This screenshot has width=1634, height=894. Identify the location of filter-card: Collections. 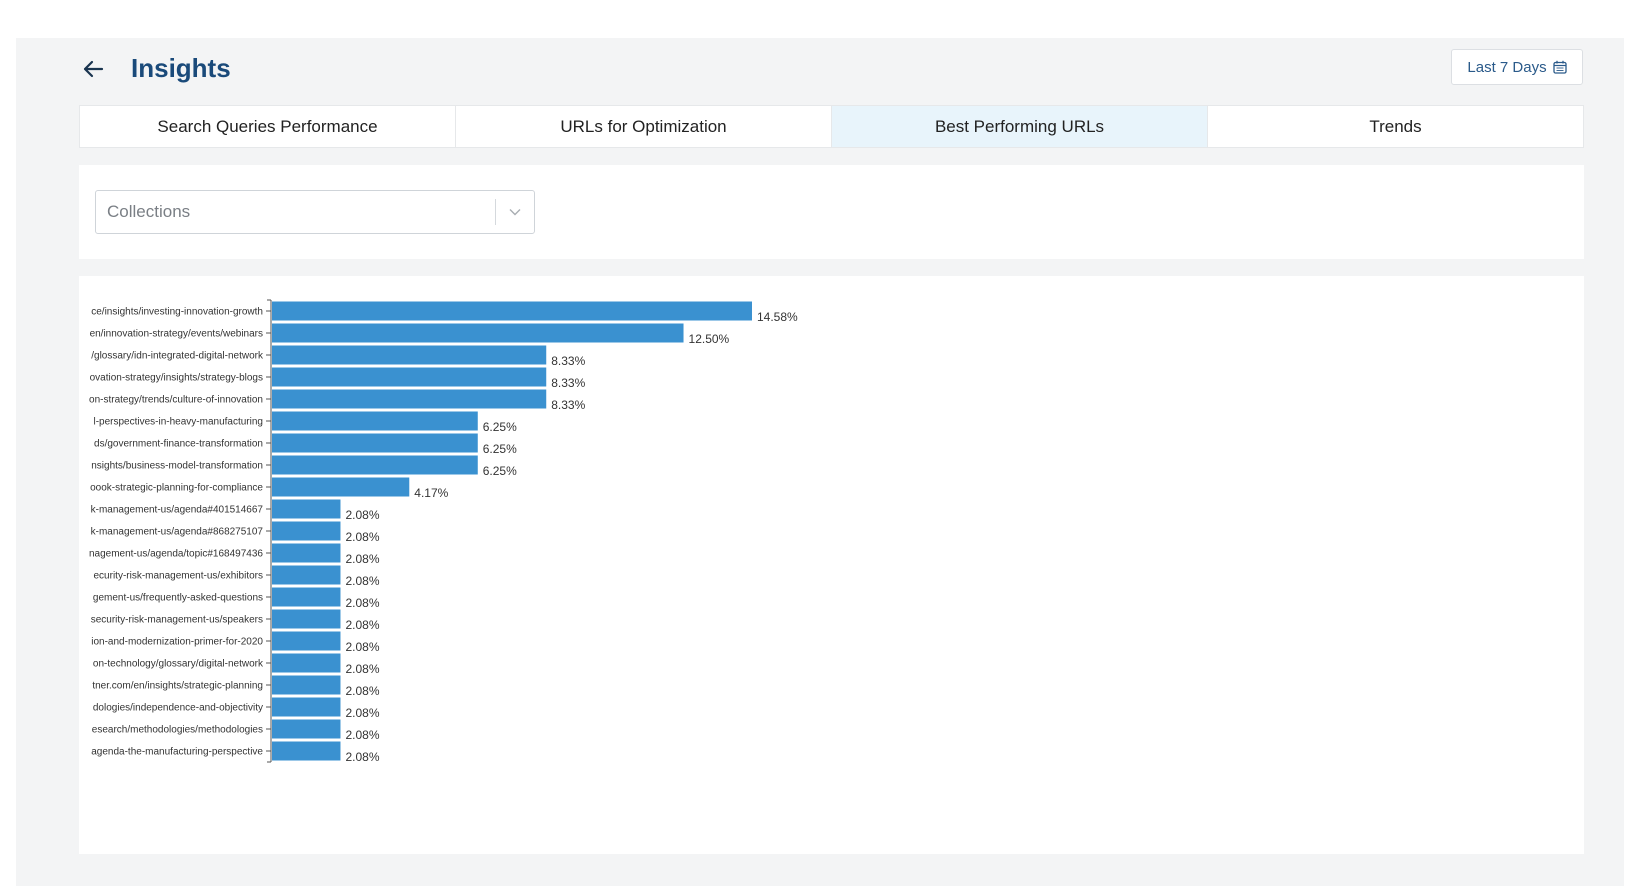
(831, 212).